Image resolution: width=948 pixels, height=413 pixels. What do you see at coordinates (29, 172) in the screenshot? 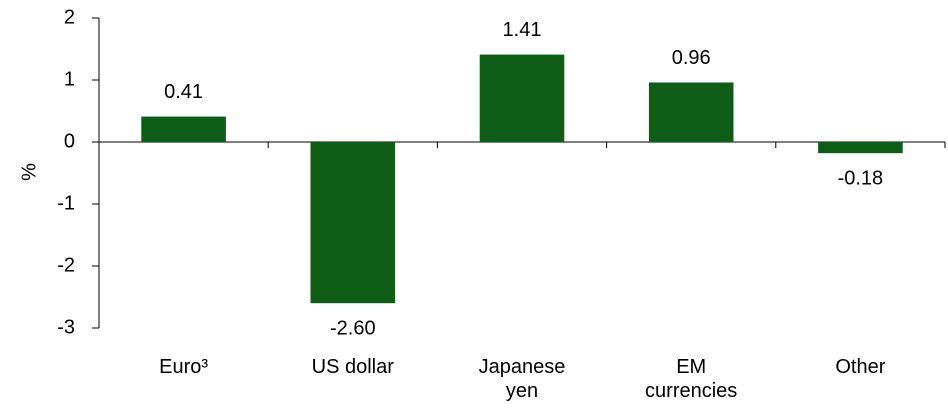
I see `y-axis-label: %` at bounding box center [29, 172].